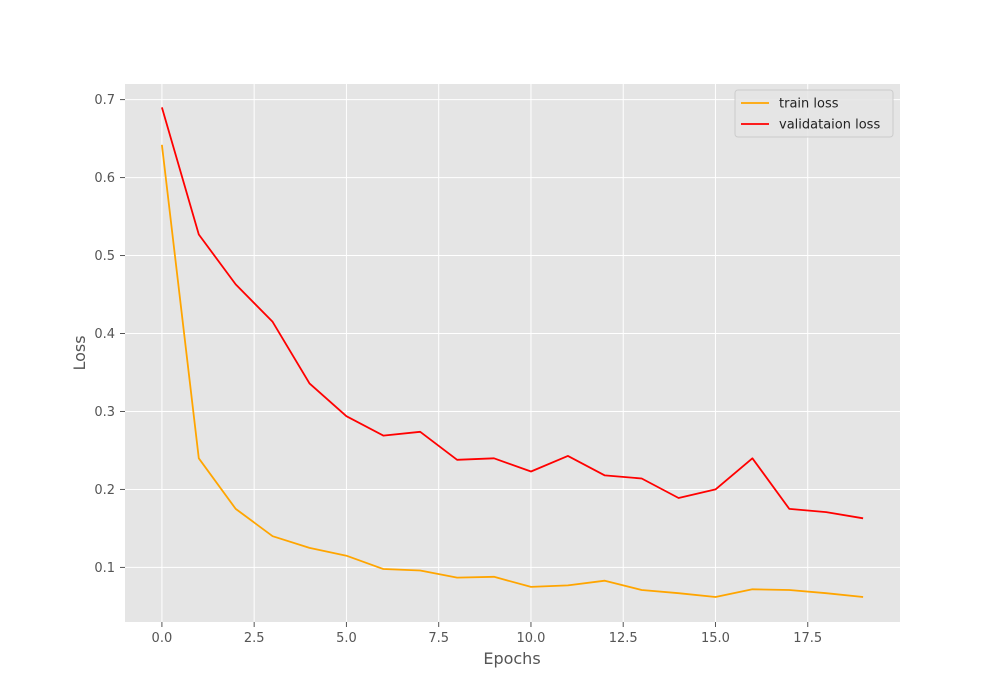 This screenshot has width=1000, height=700. I want to click on y-axis-ticks: 0.1 0.2 0.3 0.4 0.5 0.6 0.7, so click(109, 334).